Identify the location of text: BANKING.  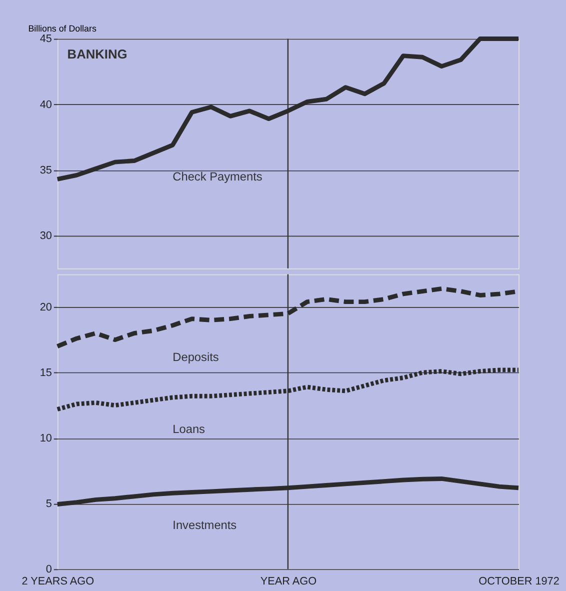
(97, 54).